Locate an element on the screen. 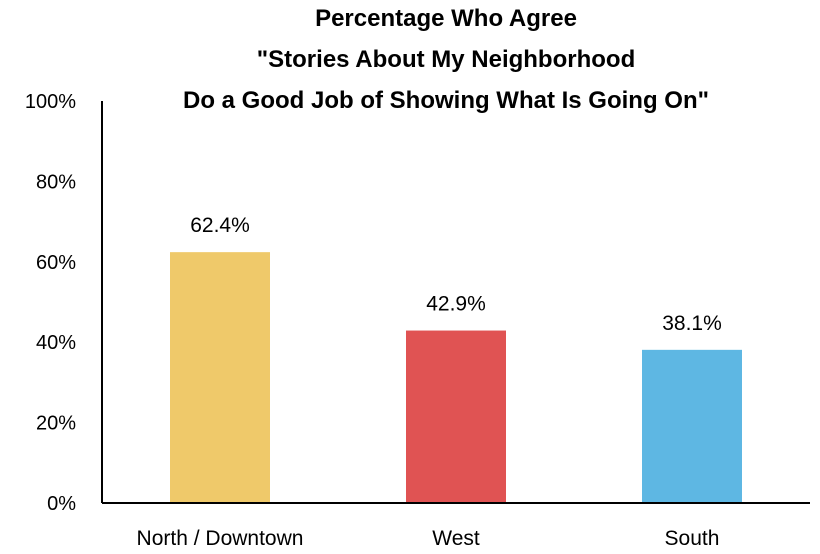 This screenshot has height=554, width=820. y-tick-label: 80% is located at coordinates (56, 182).